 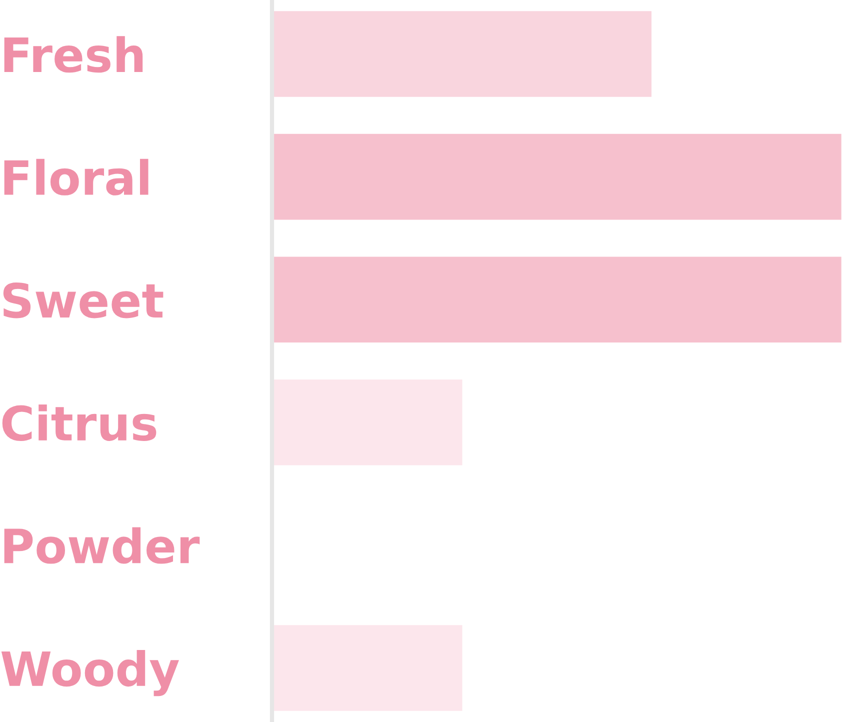 What do you see at coordinates (102, 545) in the screenshot?
I see `y-tick-label: Powder` at bounding box center [102, 545].